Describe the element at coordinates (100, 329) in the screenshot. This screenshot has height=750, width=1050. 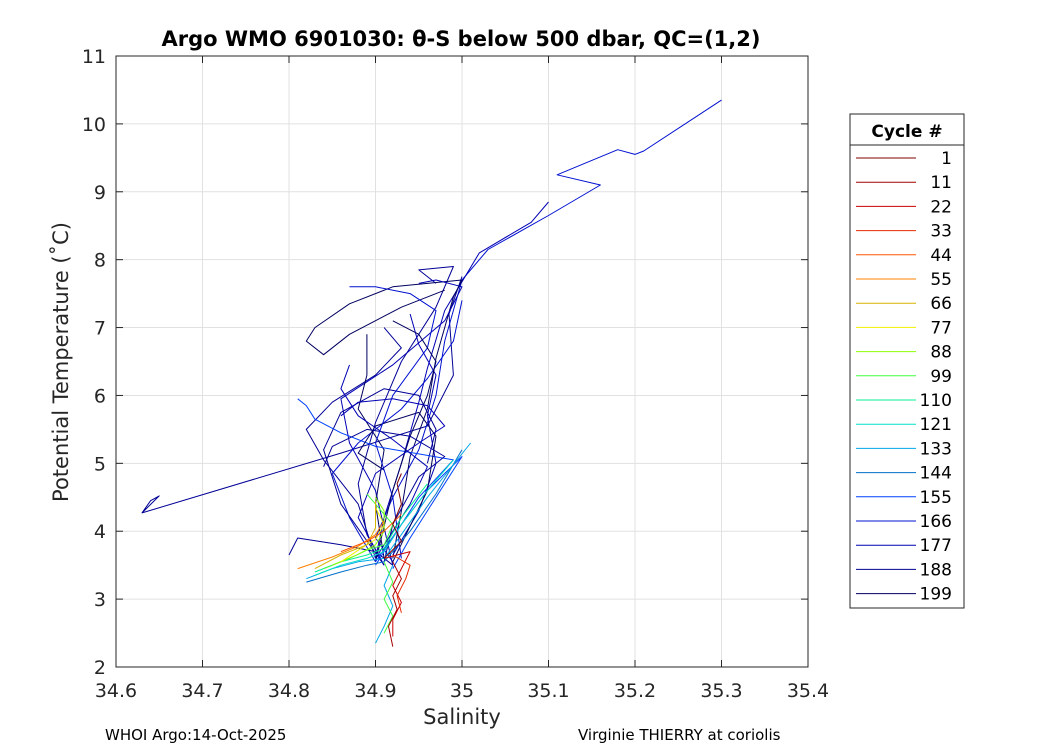
I see `y-tick-label: 7` at that location.